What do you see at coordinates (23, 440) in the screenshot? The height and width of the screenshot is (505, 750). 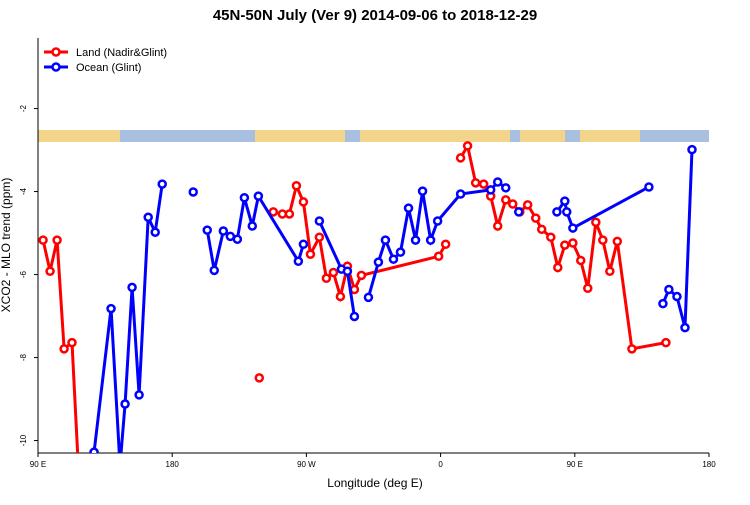 I see `y-tick-label: -10` at bounding box center [23, 440].